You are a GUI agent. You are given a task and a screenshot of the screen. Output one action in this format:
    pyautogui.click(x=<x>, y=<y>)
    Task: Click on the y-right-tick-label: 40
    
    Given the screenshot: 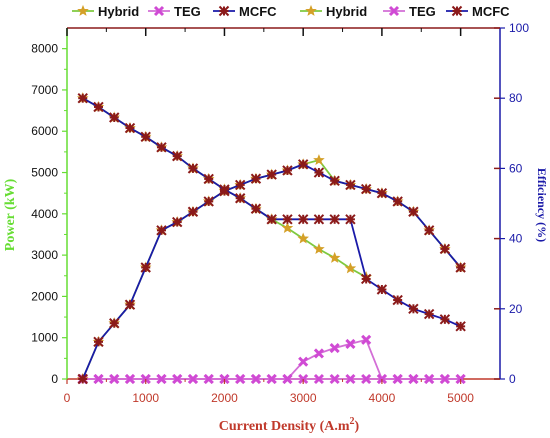 What is the action you would take?
    pyautogui.click(x=516, y=239)
    